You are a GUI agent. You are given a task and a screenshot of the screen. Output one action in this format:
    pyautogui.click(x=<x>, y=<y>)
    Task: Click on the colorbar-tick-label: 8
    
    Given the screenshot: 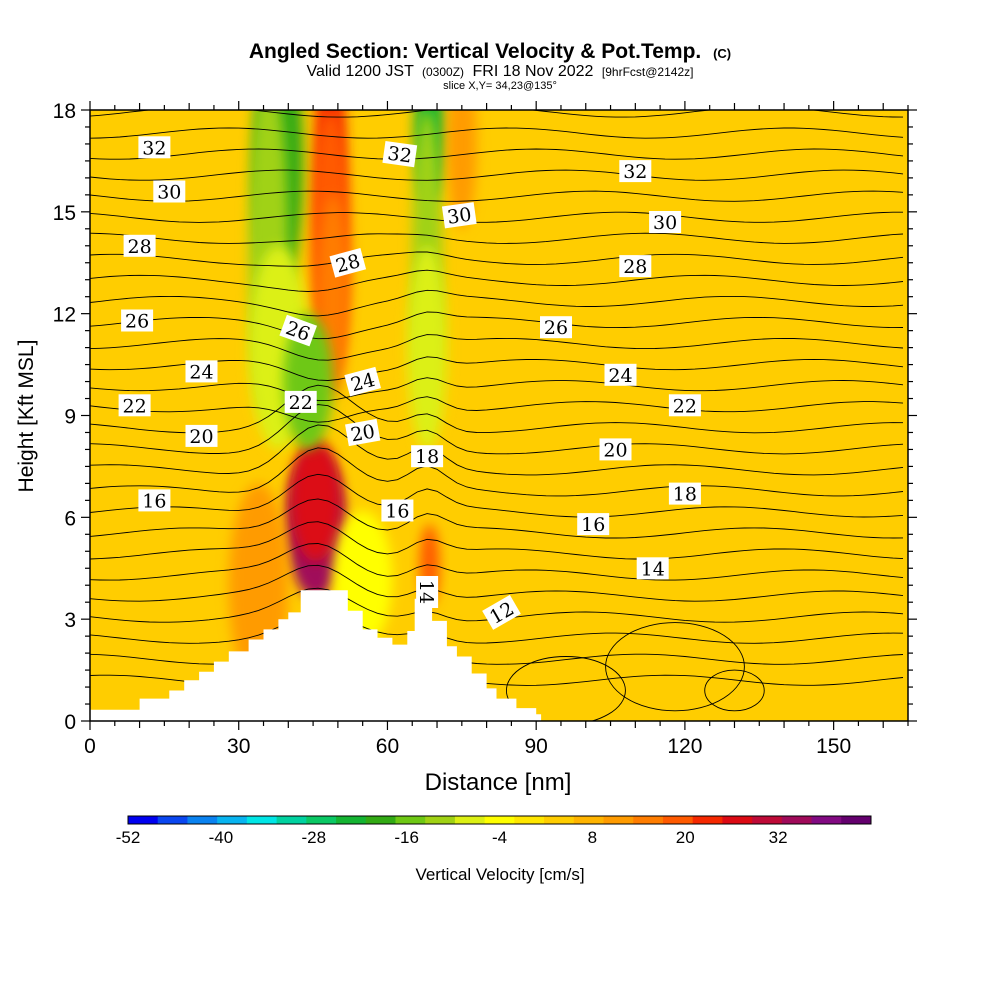 What is the action you would take?
    pyautogui.click(x=592, y=837)
    